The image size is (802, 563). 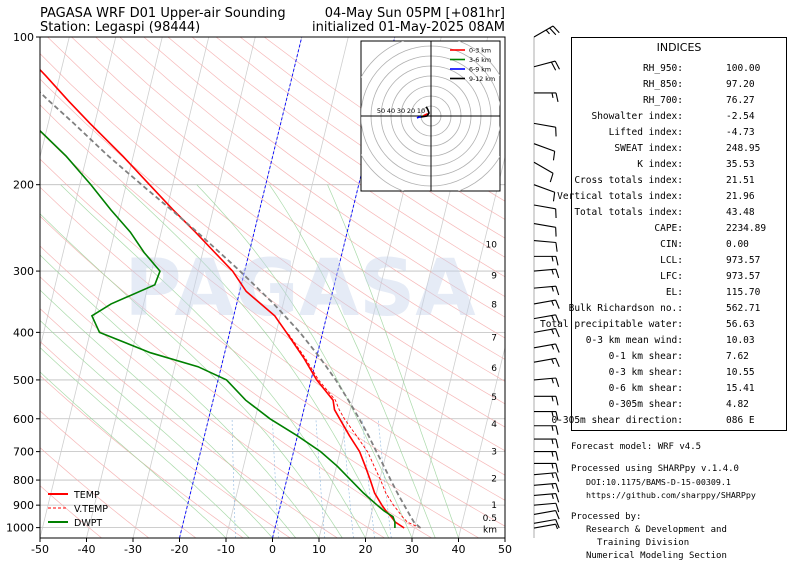 I want to click on hodograph-ring-label: 20, so click(x=411, y=111).